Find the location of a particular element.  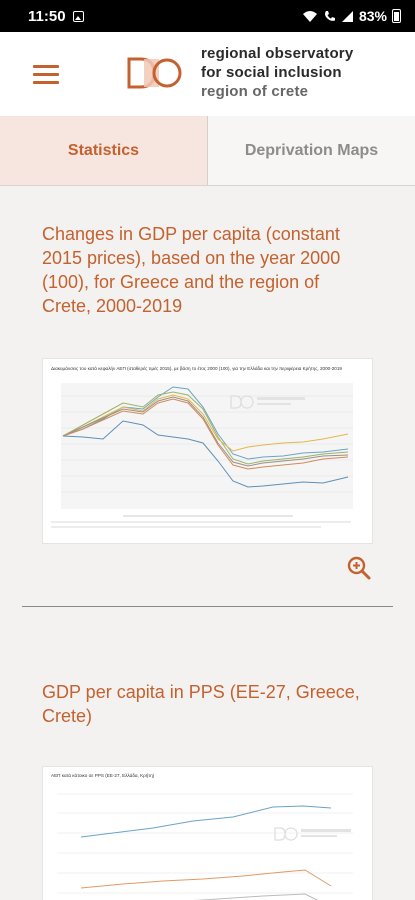

status-time: 11:50 is located at coordinates (47, 16).